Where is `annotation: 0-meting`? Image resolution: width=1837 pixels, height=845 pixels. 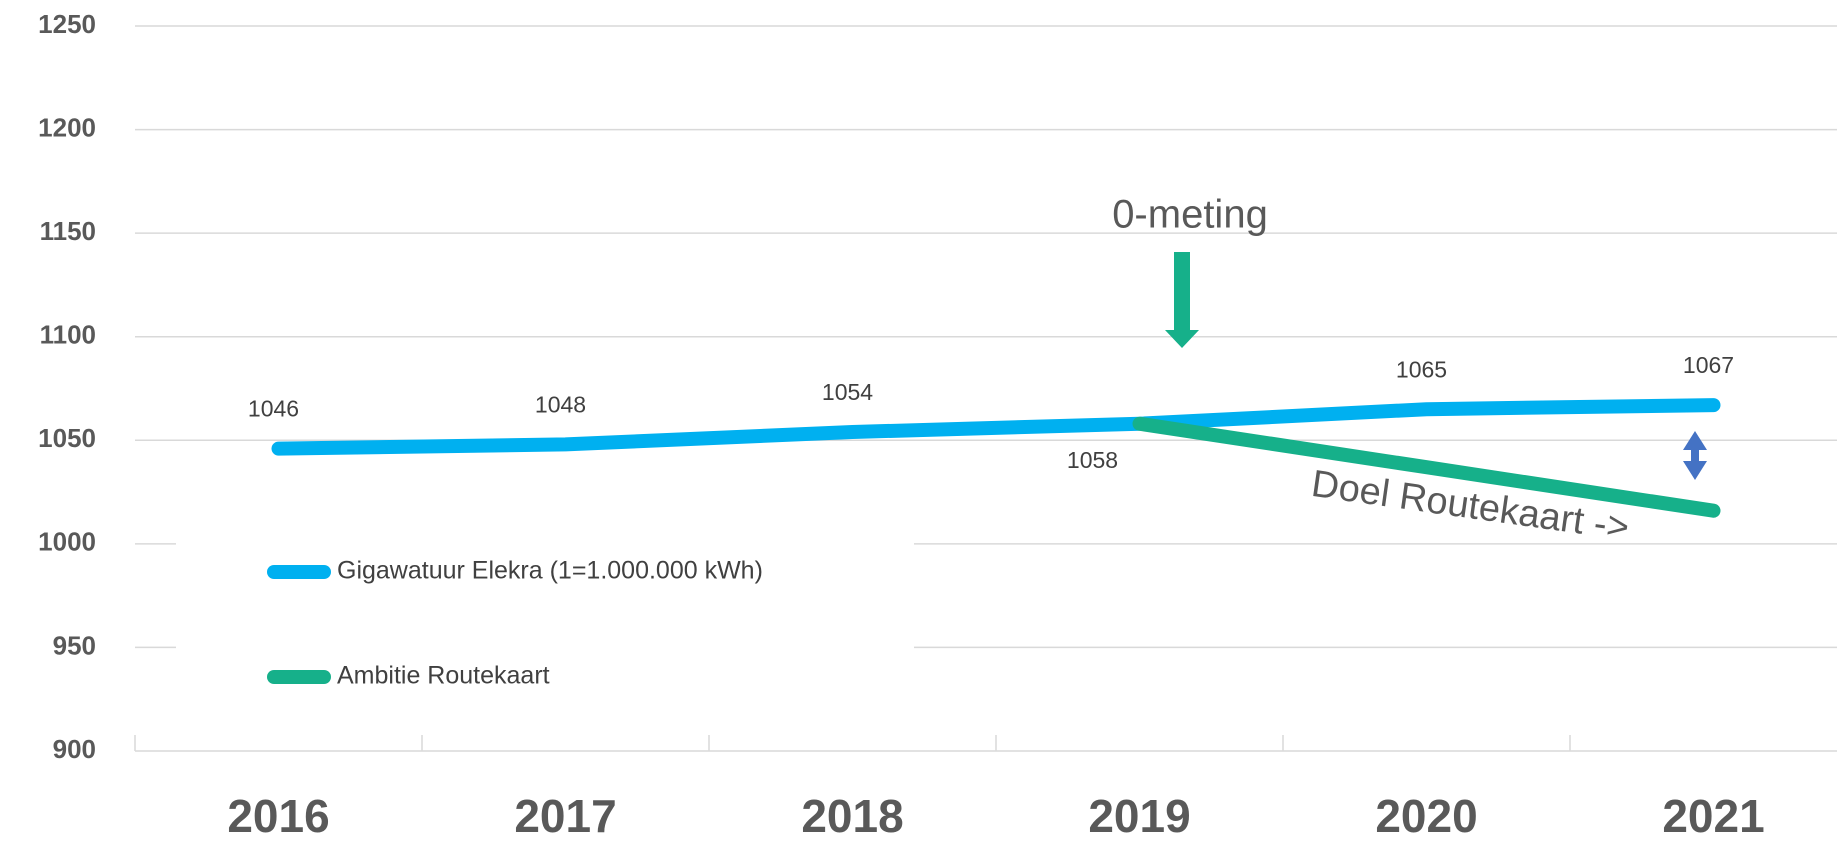
annotation: 0-meting is located at coordinates (1190, 215).